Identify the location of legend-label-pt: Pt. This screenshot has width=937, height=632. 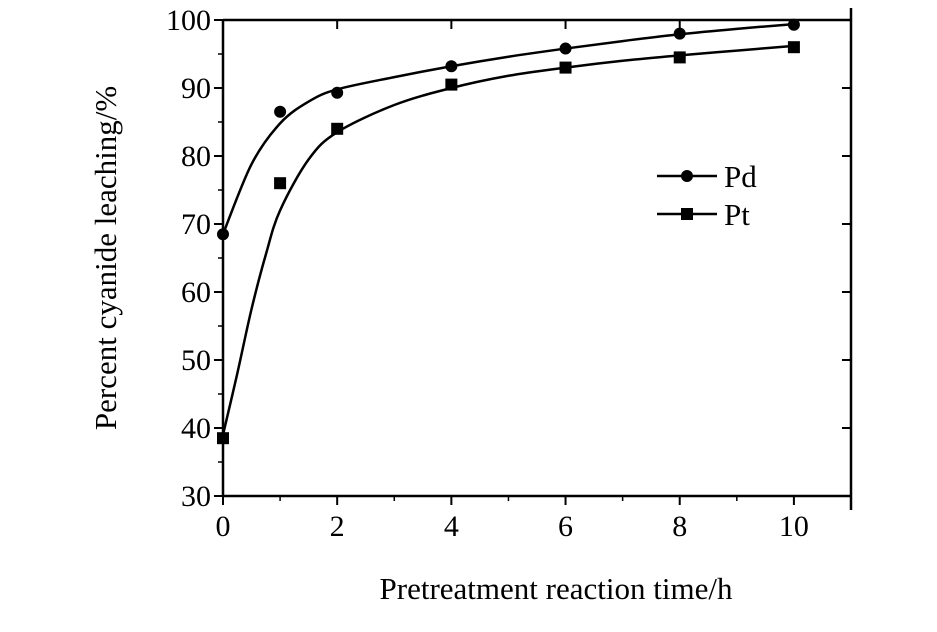
(737, 214).